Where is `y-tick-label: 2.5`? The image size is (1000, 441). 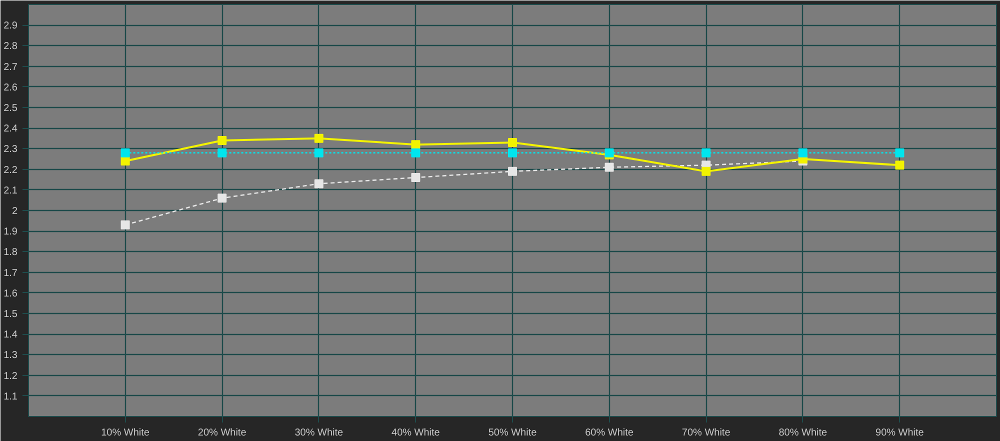 y-tick-label: 2.5 is located at coordinates (11, 108).